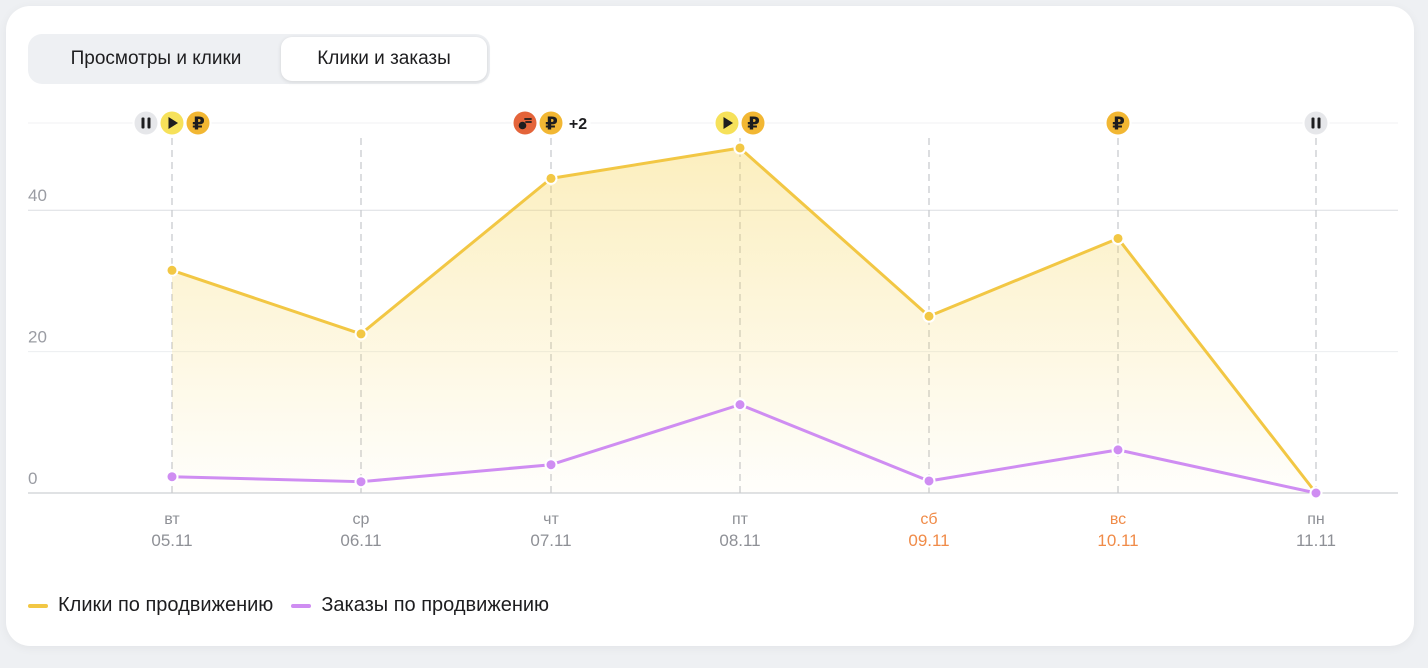  Describe the element at coordinates (1118, 519) in the screenshot. I see `x-tick-day: вс` at that location.